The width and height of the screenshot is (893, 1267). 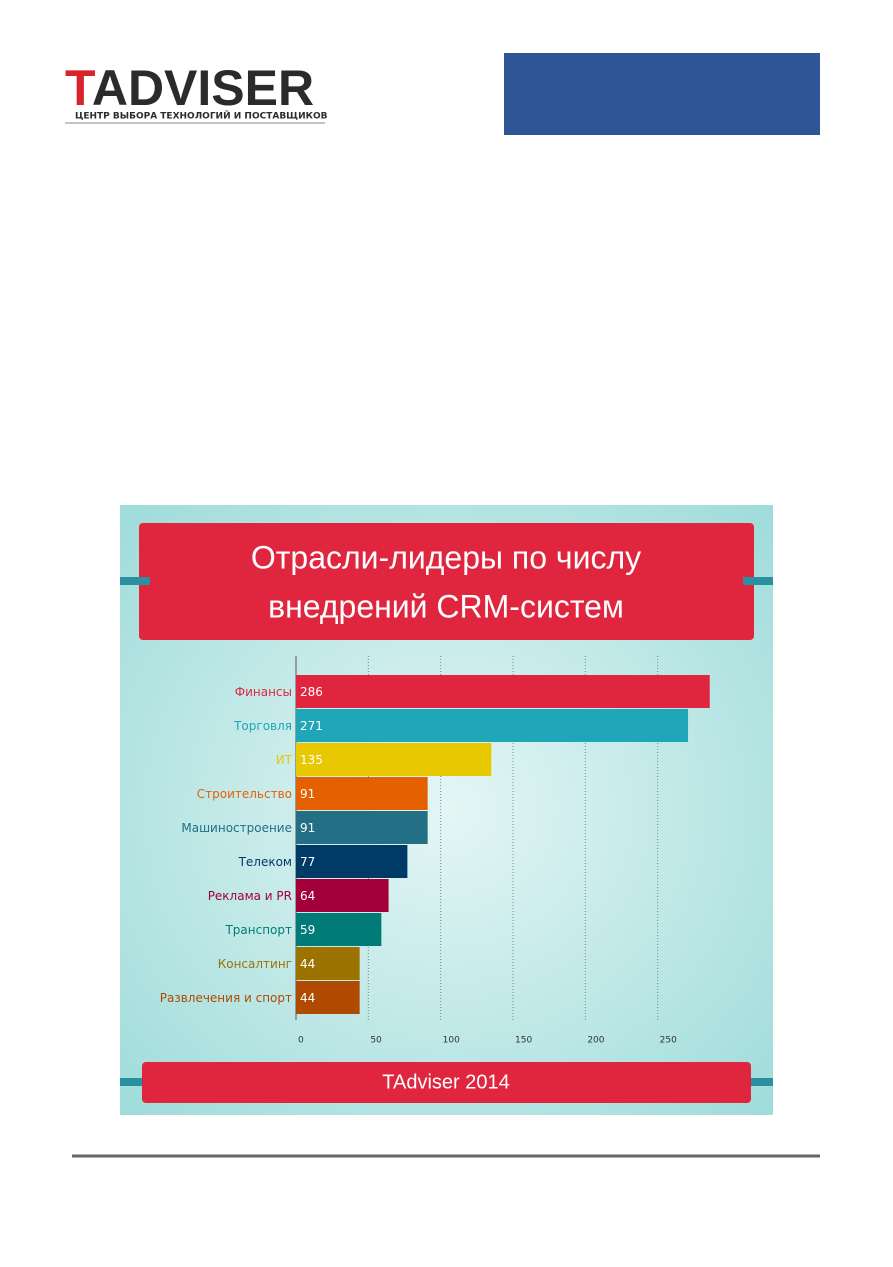 What do you see at coordinates (262, 726) in the screenshot?
I see `category-label: Торговля` at bounding box center [262, 726].